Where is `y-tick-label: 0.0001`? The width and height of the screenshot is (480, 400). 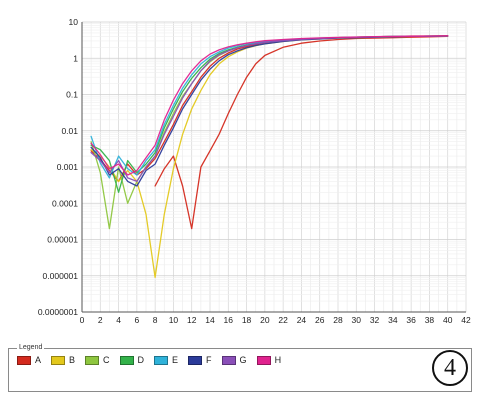
y-tick-label: 0.0001 is located at coordinates (65, 203).